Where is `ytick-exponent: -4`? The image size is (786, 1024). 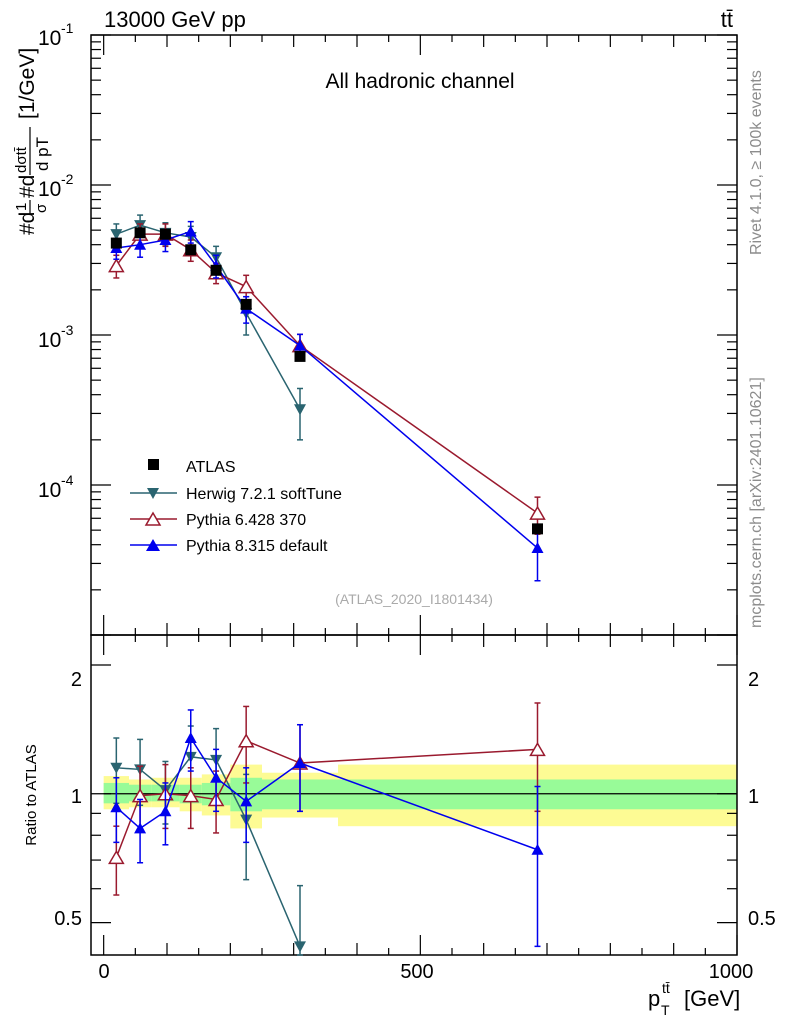 ytick-exponent: -4 is located at coordinates (67, 480).